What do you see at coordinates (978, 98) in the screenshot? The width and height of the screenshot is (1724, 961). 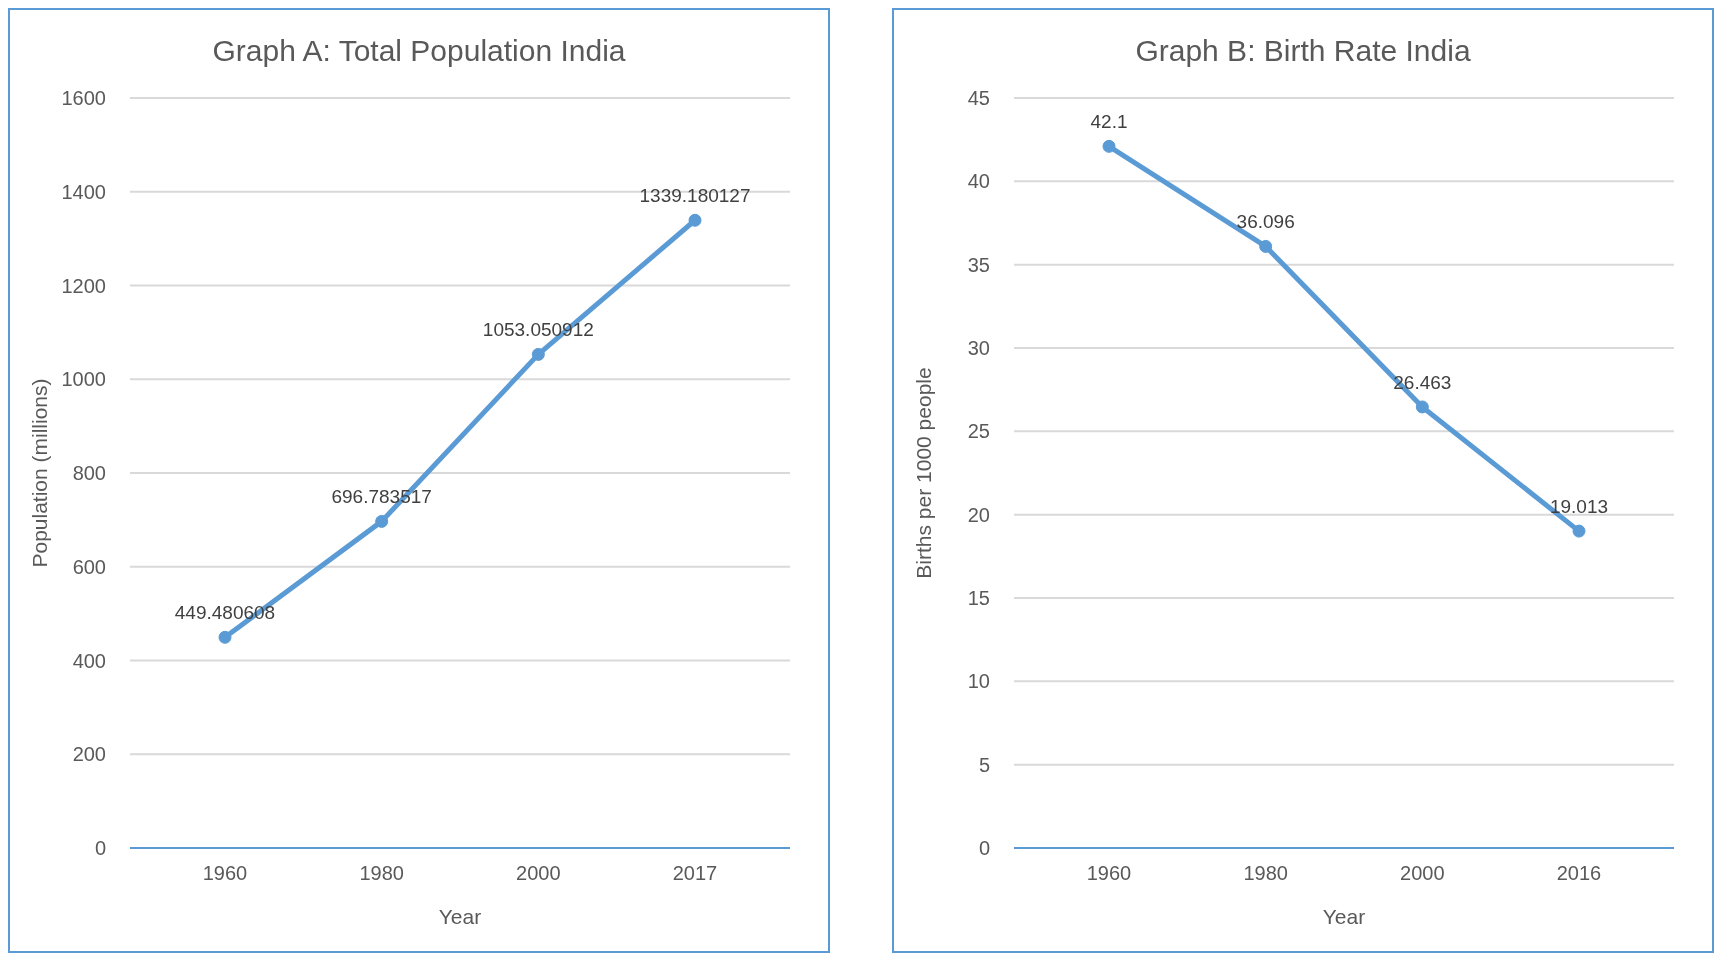 I see `y-tick-label: 45` at bounding box center [978, 98].